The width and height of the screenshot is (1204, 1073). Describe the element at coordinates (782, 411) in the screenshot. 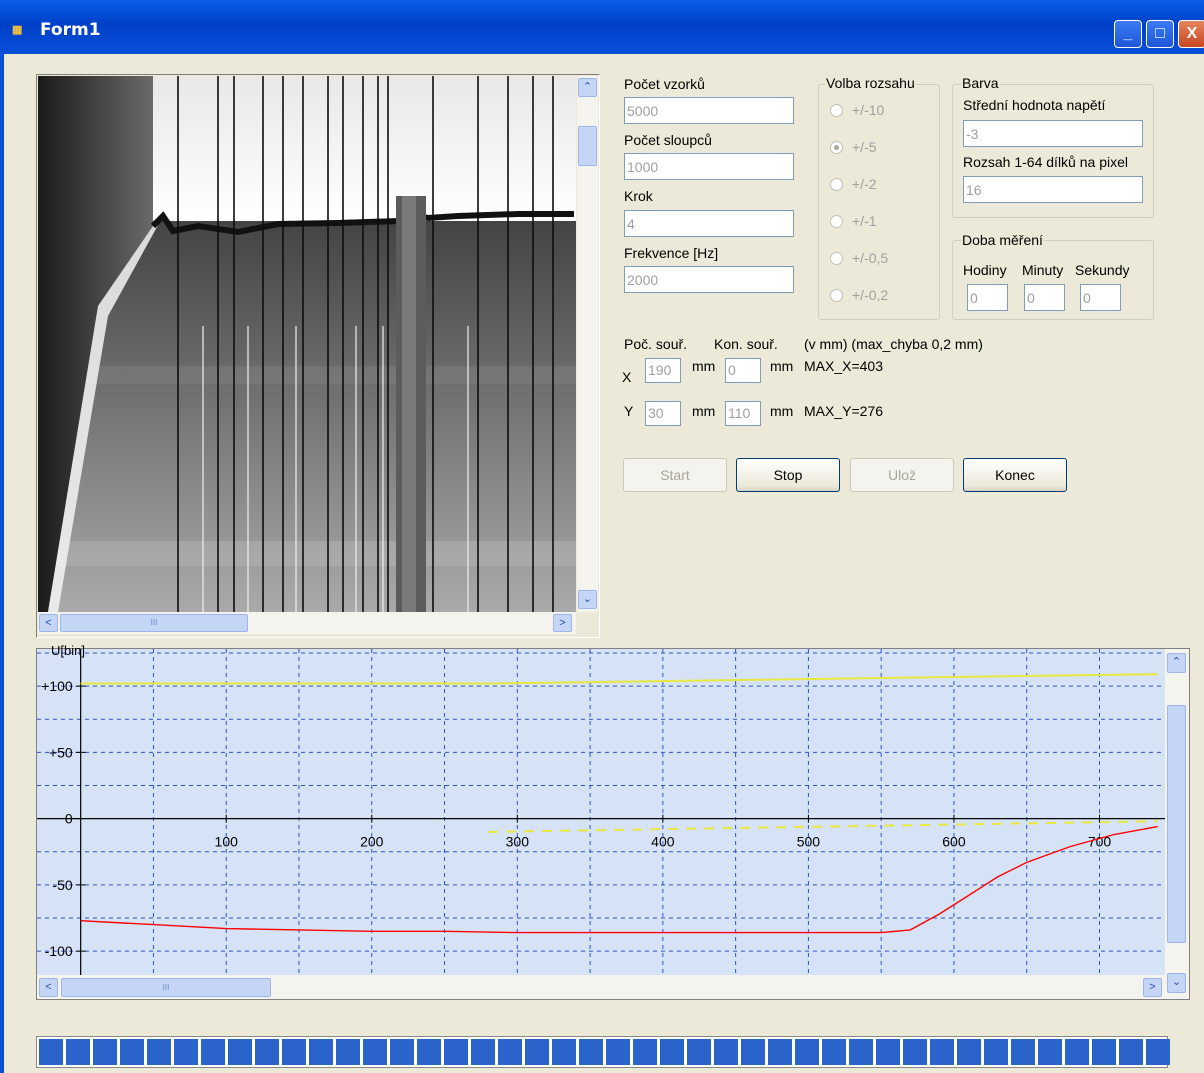

I see `y-end-unit: mm` at that location.